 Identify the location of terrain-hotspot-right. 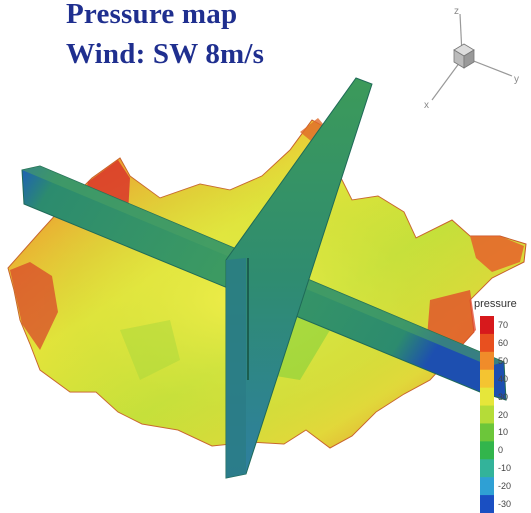
(497, 254).